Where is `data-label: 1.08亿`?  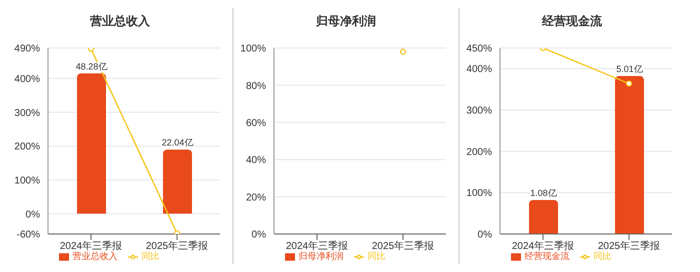
data-label: 1.08亿 is located at coordinates (543, 193).